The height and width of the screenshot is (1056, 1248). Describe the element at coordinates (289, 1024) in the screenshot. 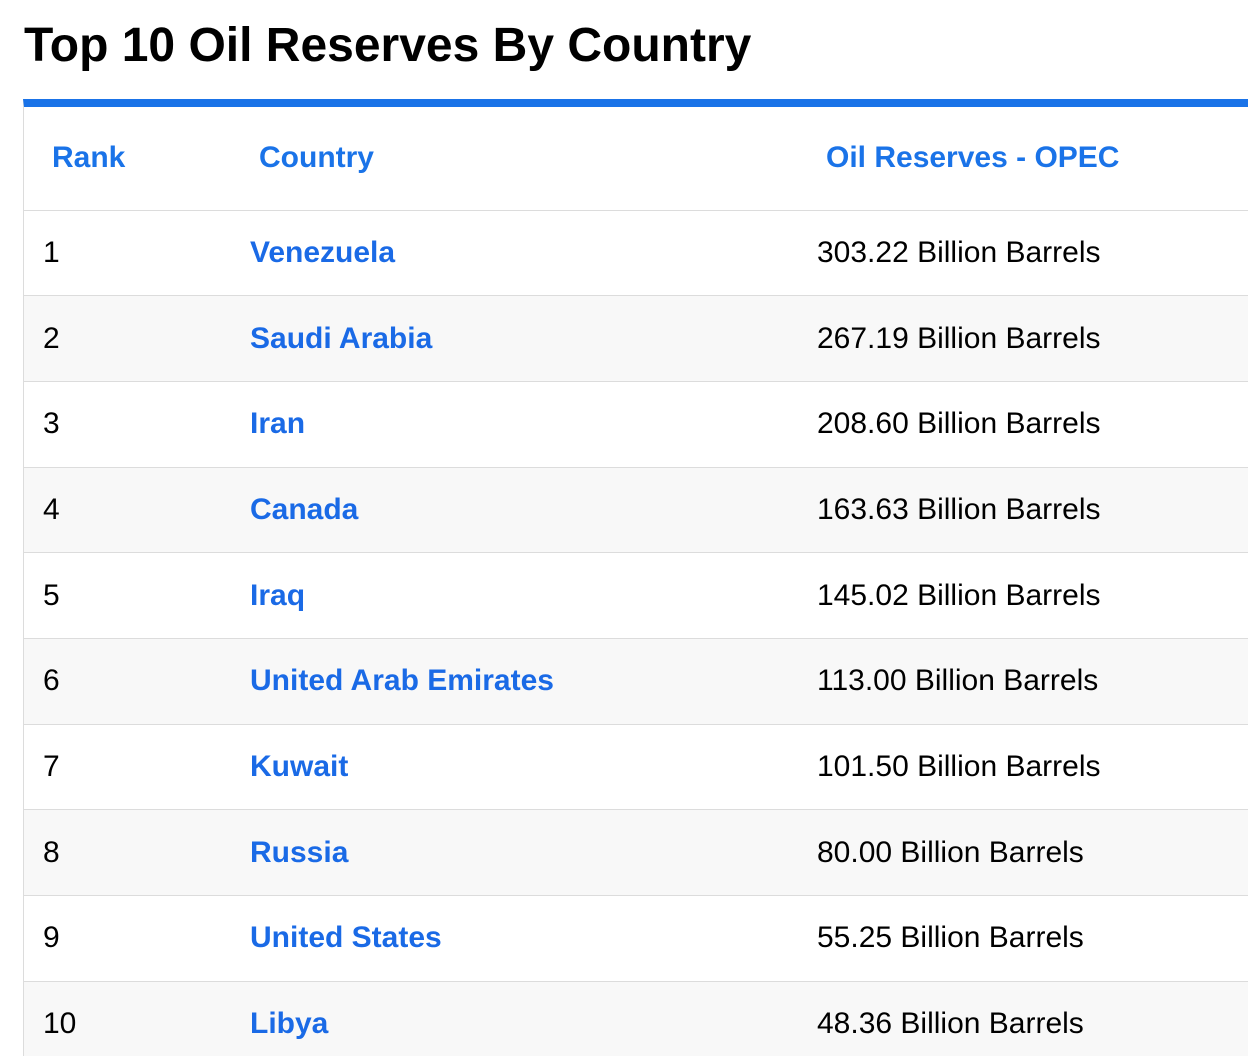

I see `country-link-libya: Libya` at that location.